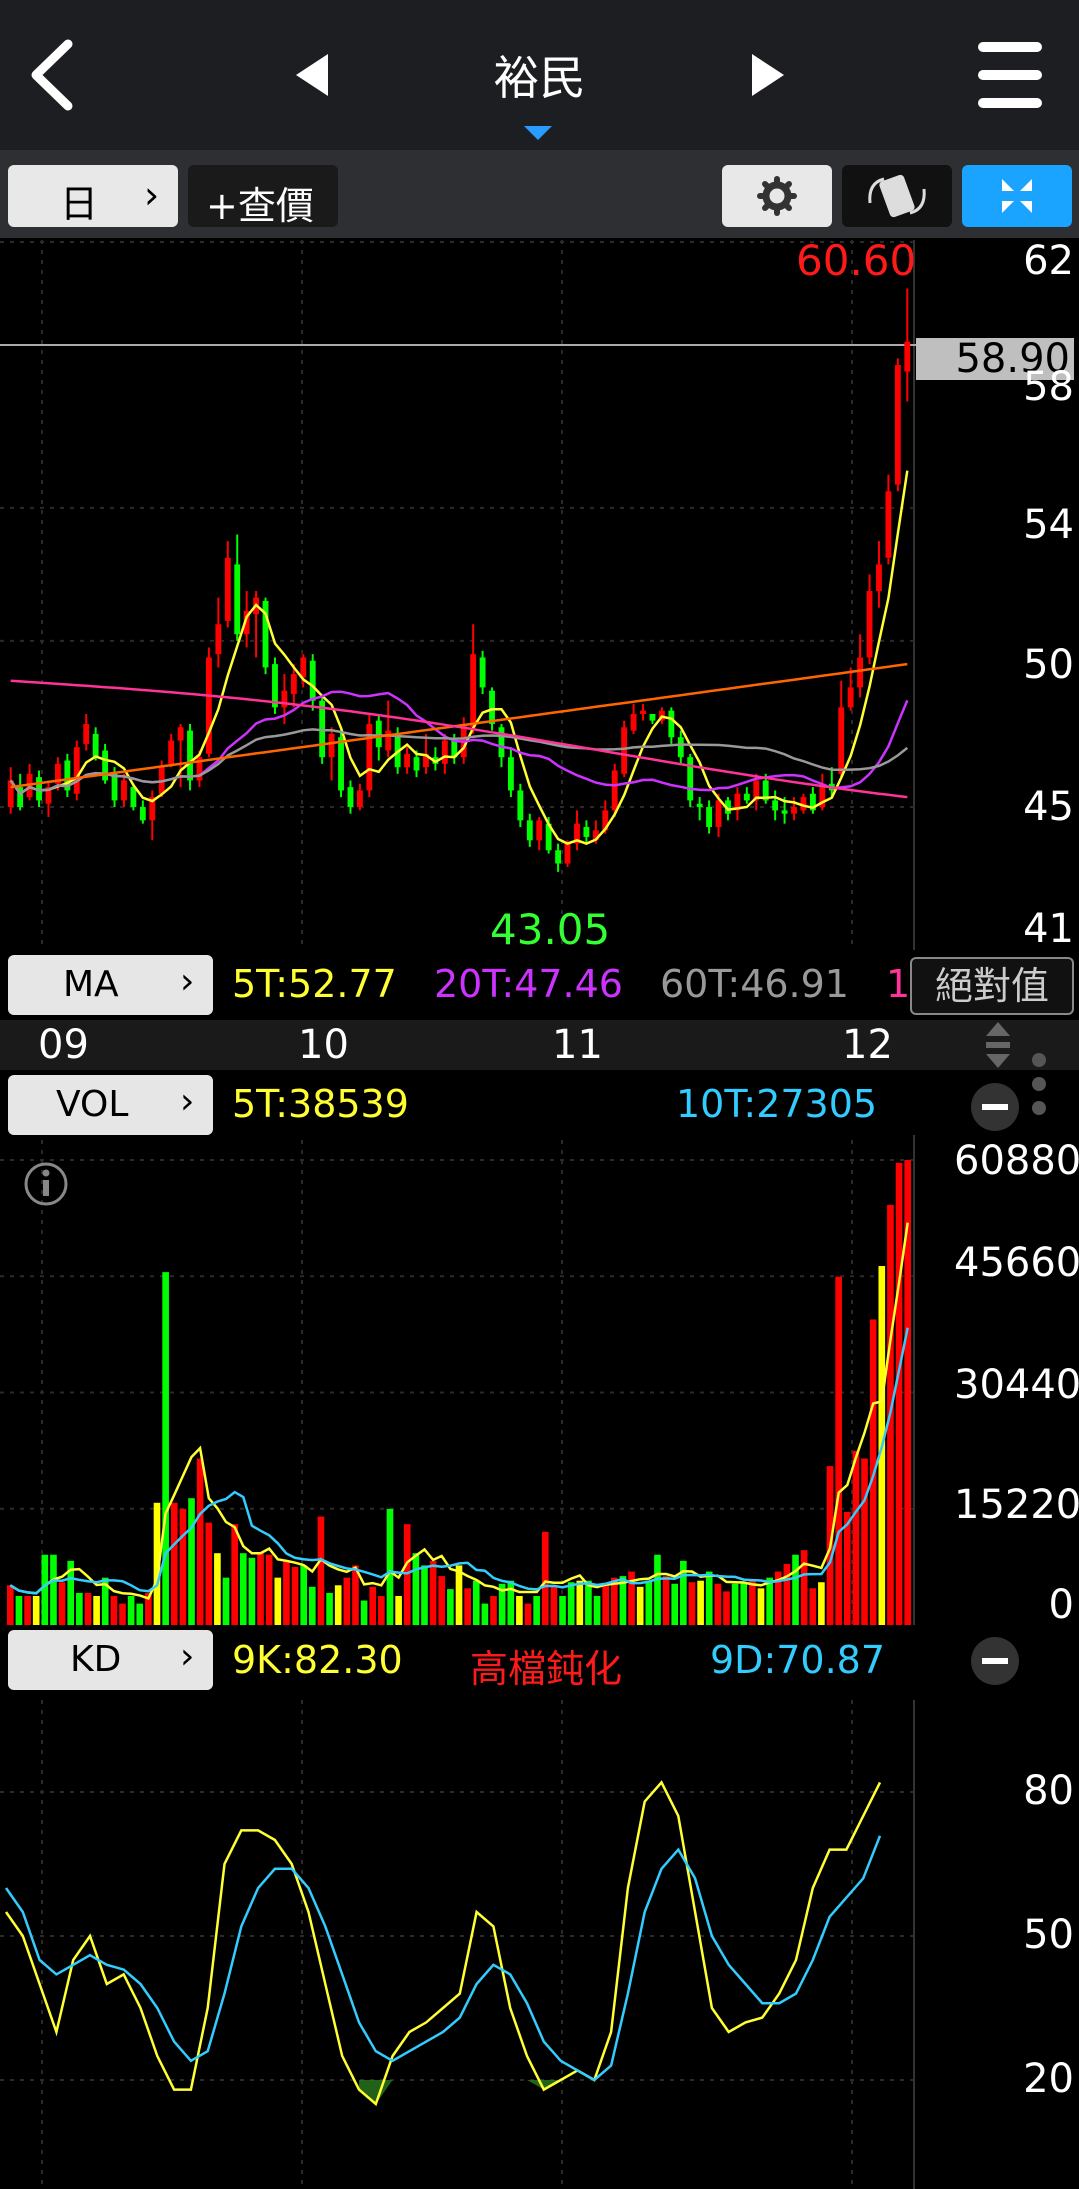 The image size is (1079, 2189). What do you see at coordinates (459, 739) in the screenshot?
I see `ma240-line` at bounding box center [459, 739].